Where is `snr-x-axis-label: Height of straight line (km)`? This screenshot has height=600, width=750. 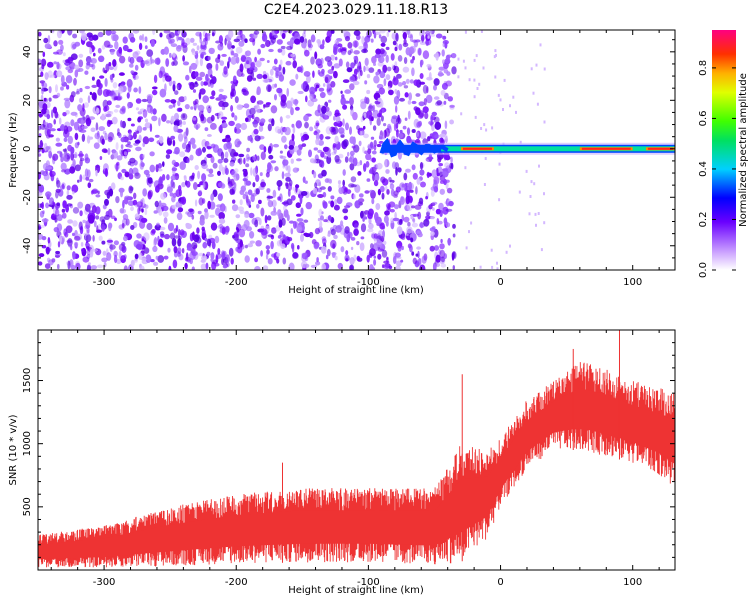 snr-x-axis-label: Height of straight line (km) is located at coordinates (356, 590).